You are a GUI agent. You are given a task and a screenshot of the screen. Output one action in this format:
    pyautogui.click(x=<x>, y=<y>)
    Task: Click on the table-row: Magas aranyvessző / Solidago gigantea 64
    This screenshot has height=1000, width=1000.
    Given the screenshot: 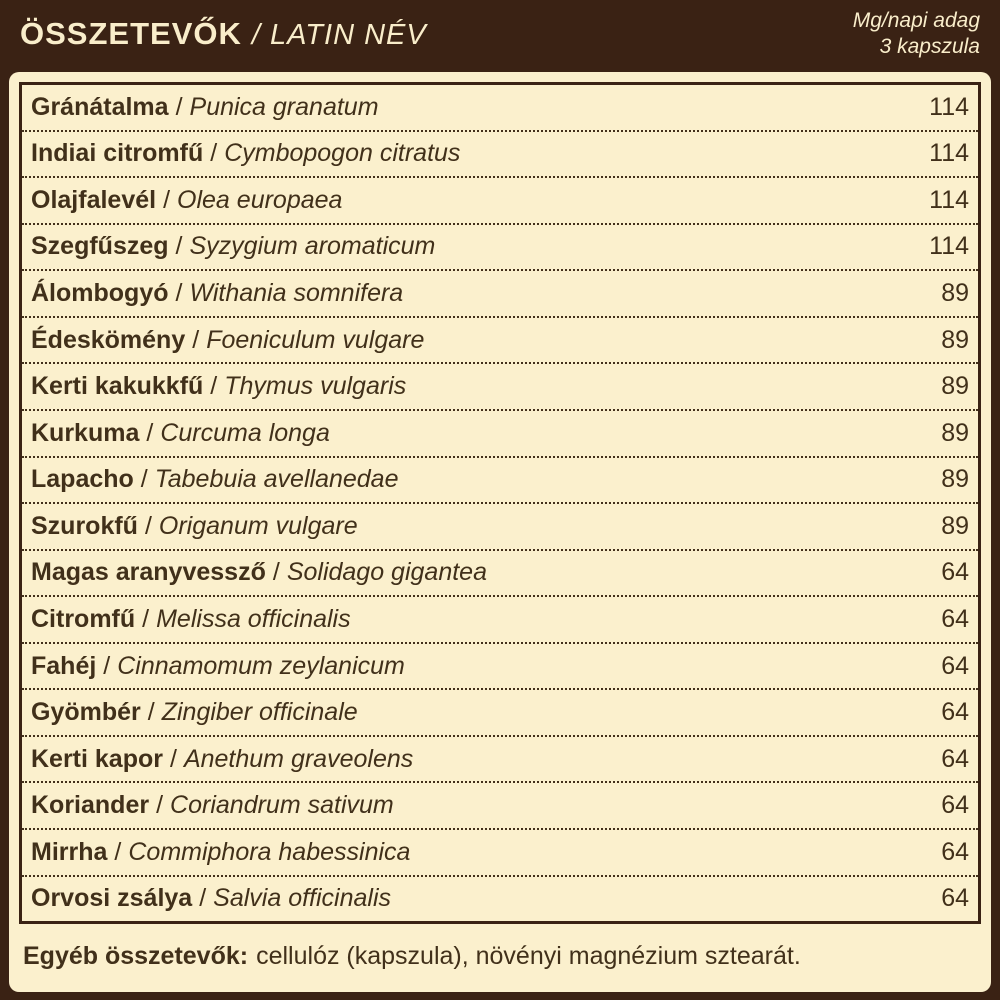 What is the action you would take?
    pyautogui.click(x=500, y=574)
    